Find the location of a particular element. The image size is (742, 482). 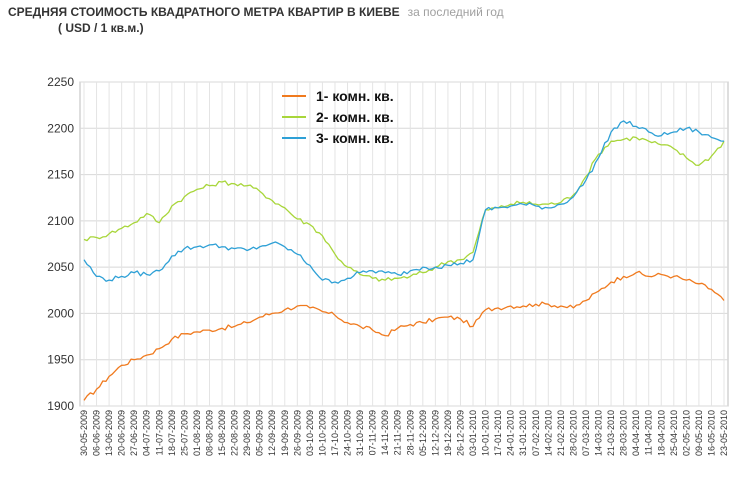

y-tick-label: 2050 is located at coordinates (60, 267).